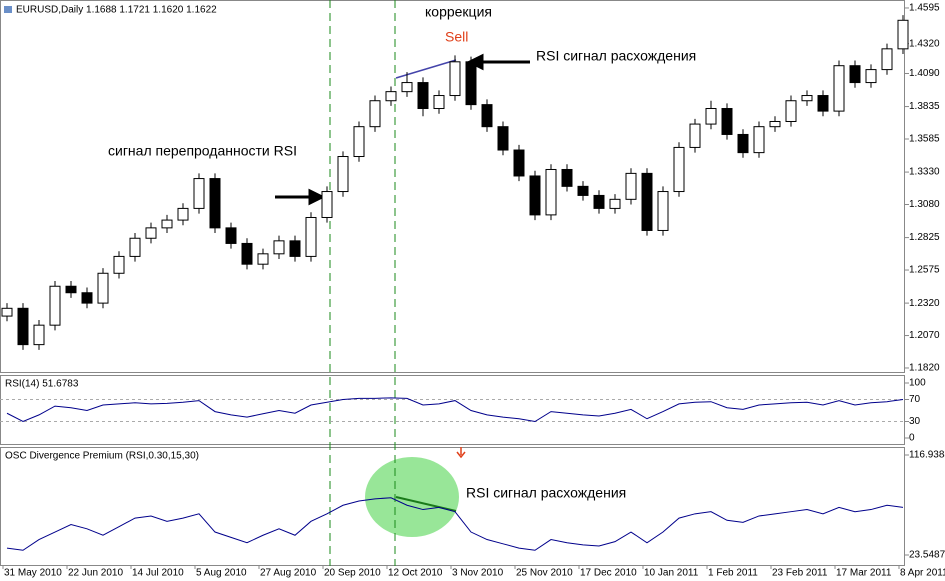 The width and height of the screenshot is (945, 581). Describe the element at coordinates (924, 237) in the screenshot. I see `y-tick-label: 1.2825` at that location.